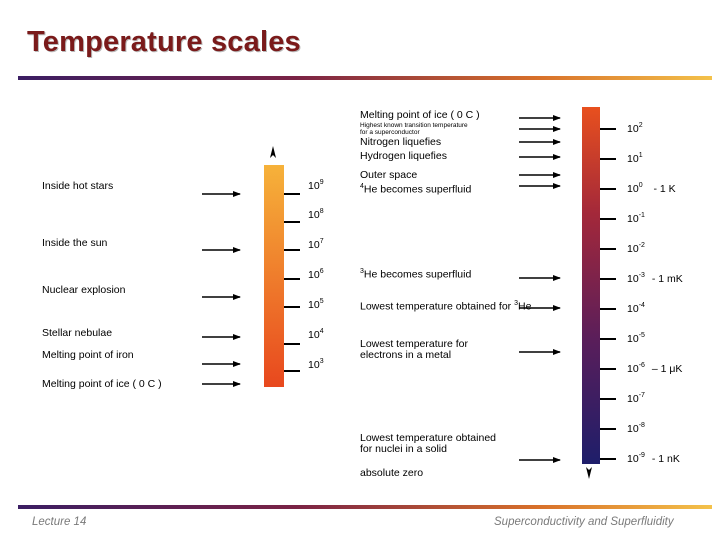  What do you see at coordinates (316, 274) in the screenshot?
I see `left-tick-label: 10⁶` at bounding box center [316, 274].